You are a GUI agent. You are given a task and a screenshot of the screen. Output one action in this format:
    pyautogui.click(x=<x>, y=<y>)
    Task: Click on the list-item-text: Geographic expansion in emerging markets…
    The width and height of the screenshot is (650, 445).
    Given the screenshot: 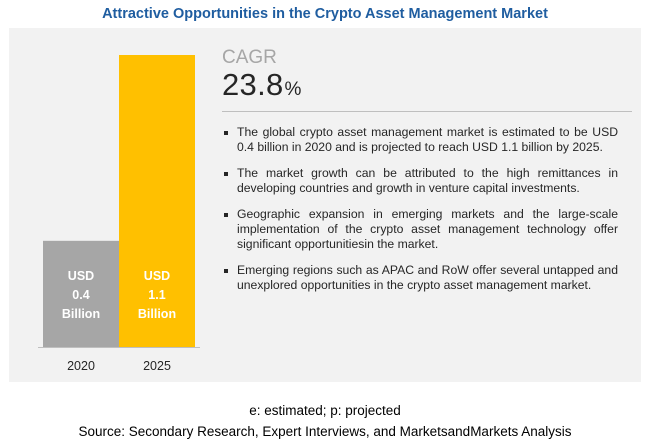 What is the action you would take?
    pyautogui.click(x=427, y=229)
    